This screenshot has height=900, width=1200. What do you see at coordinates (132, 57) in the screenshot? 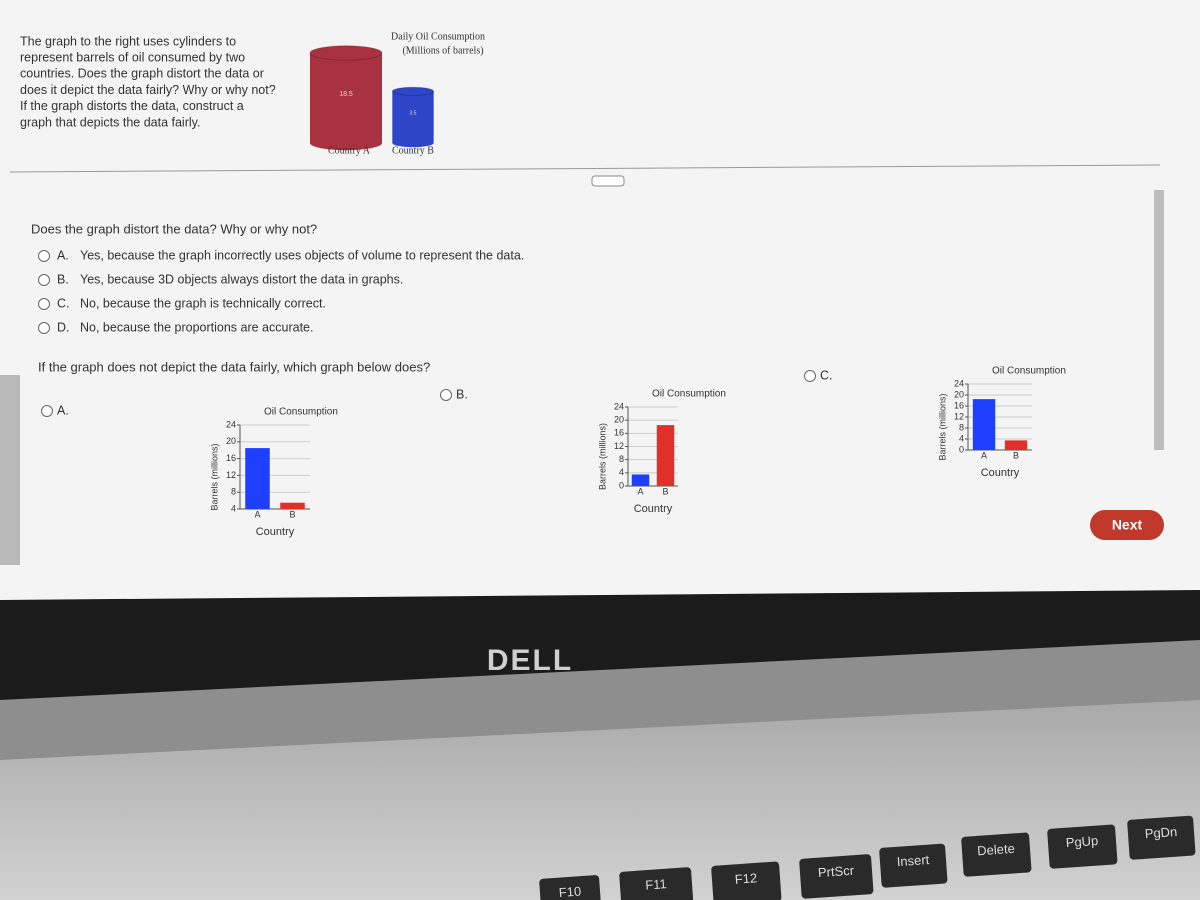
I see `prompt-line: represent barrels of oil consumed by two` at bounding box center [132, 57].